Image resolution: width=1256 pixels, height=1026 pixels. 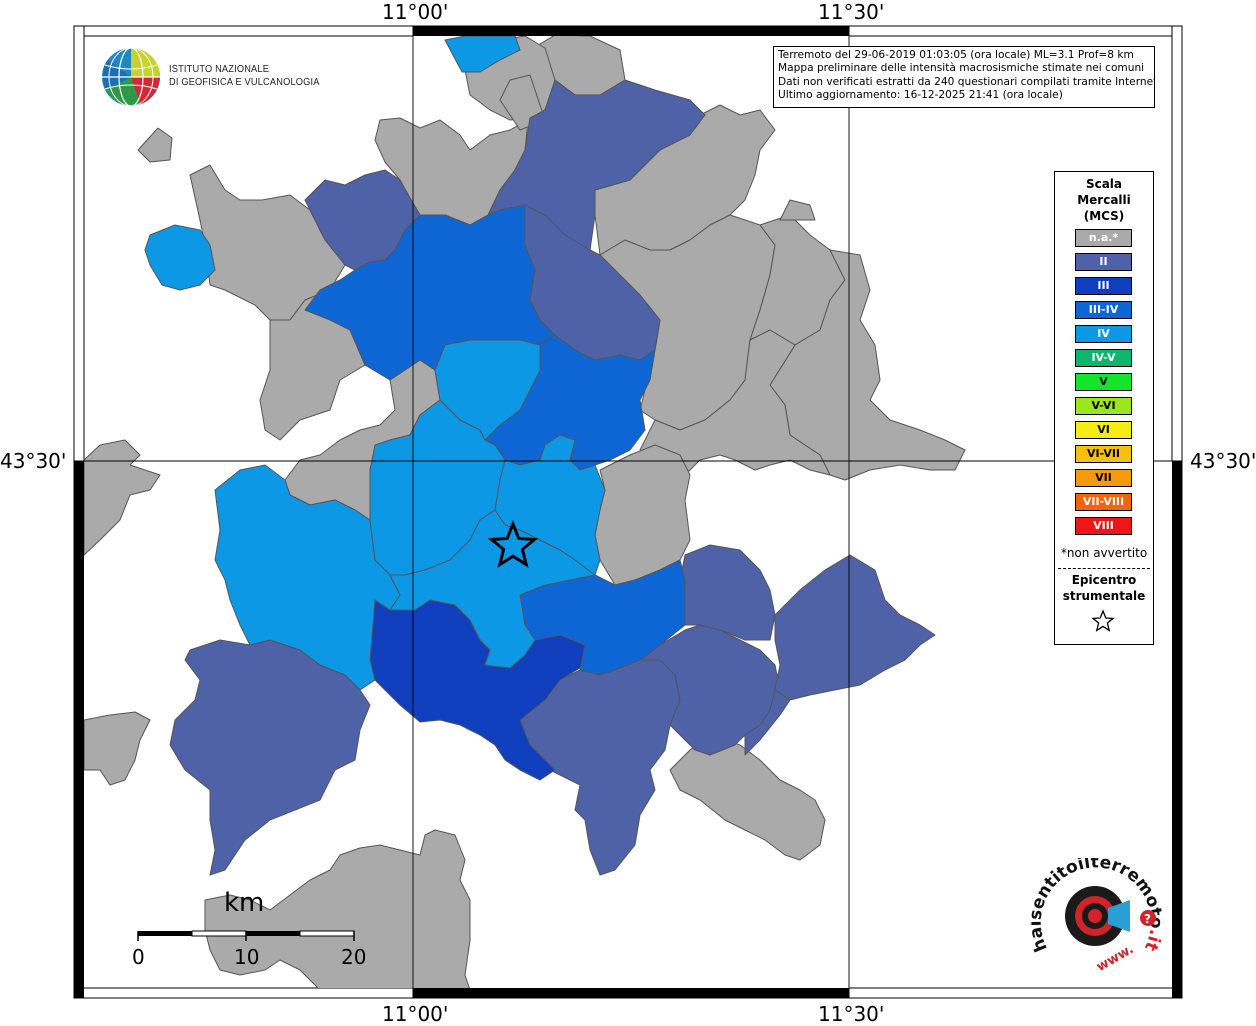 I want to click on legend-item-iii: III, so click(x=1103, y=286).